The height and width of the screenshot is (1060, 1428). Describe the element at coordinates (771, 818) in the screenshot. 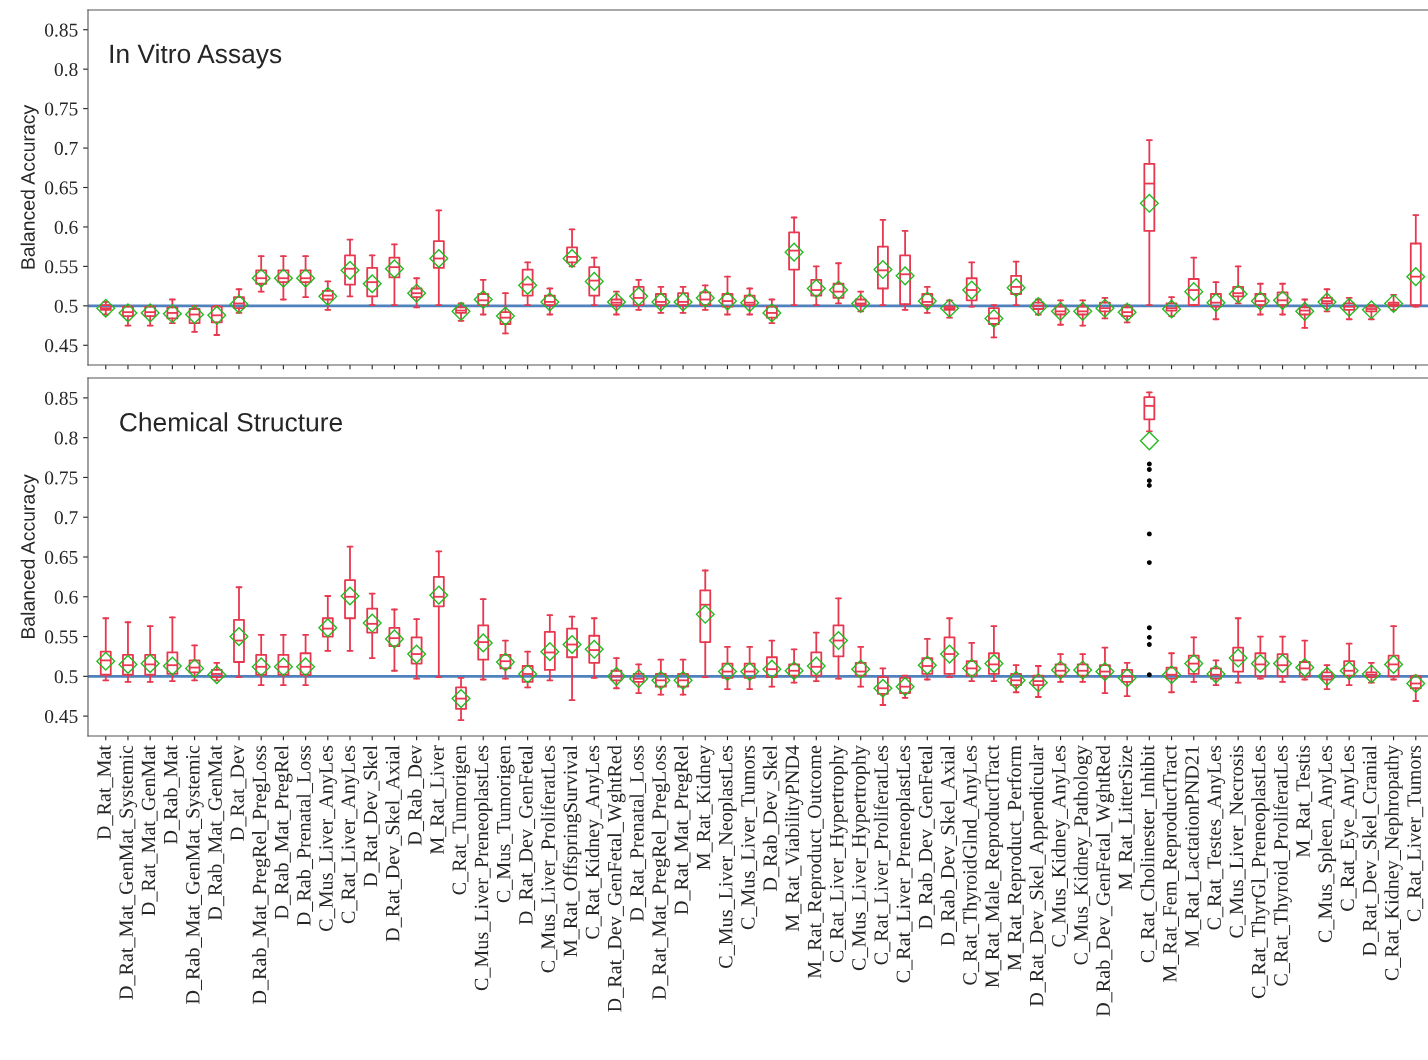

I see `x-tick-label: D_Rab_Dev_Skel` at that location.